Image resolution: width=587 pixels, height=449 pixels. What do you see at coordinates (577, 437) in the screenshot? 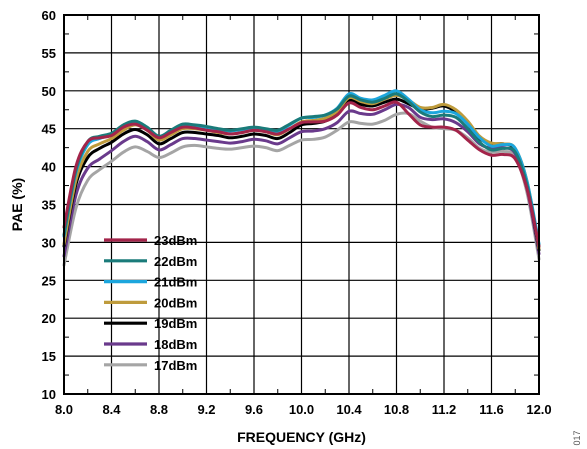
I see `figure-id: 017` at bounding box center [577, 437].